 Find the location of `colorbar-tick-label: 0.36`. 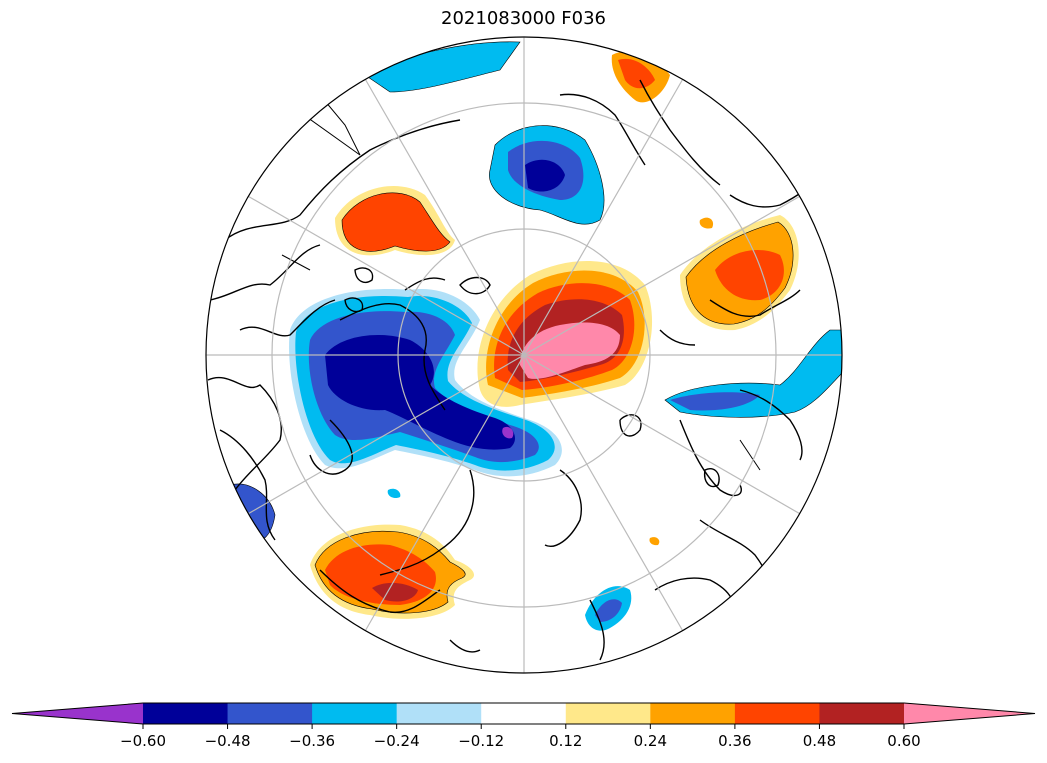

colorbar-tick-label: 0.36 is located at coordinates (735, 741).